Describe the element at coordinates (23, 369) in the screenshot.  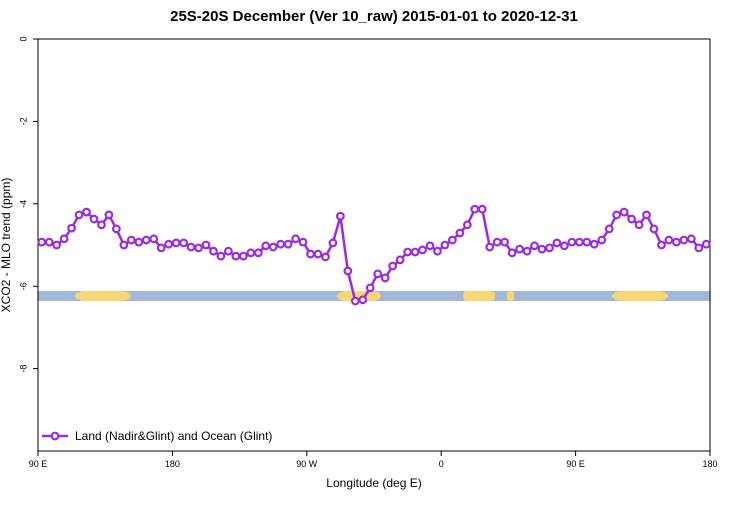
I see `y-tick-label: -8` at that location.